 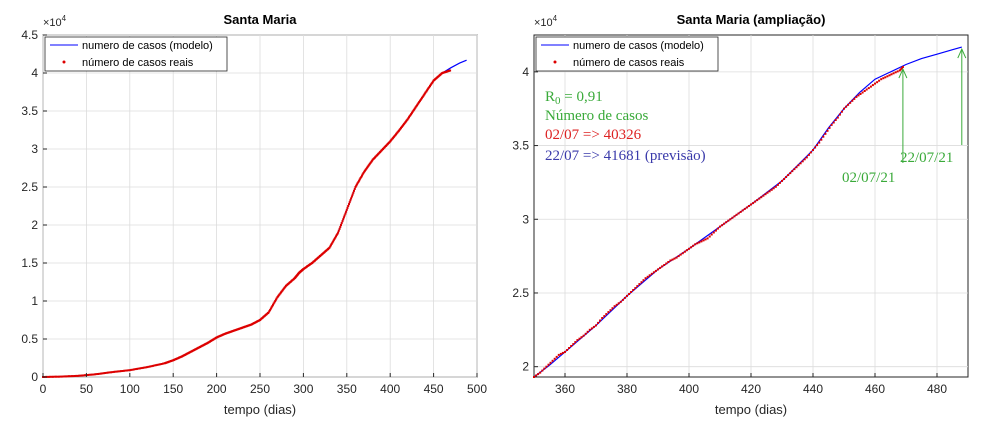 What do you see at coordinates (555, 18) in the screenshot?
I see `y-exponent-power-right: 4` at bounding box center [555, 18].